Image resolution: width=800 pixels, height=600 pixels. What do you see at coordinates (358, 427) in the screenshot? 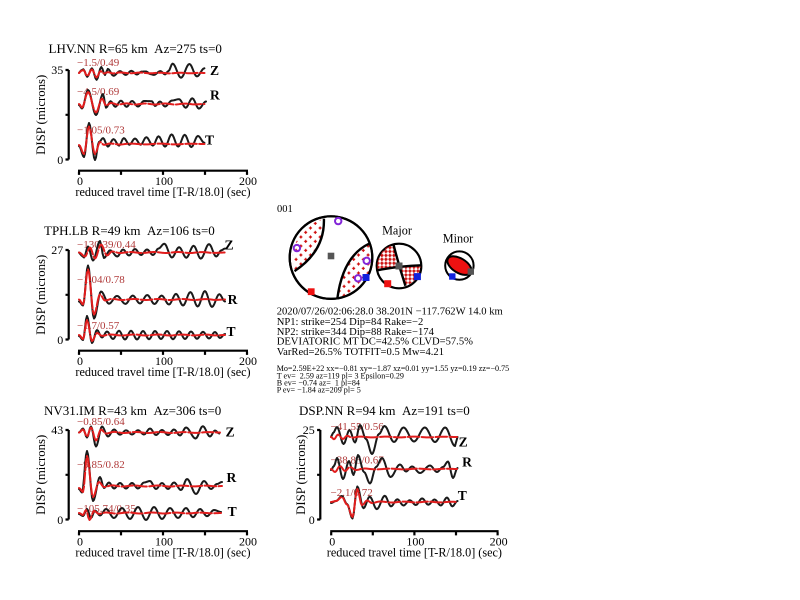
I see `svg-text: −41.55/0.56` at bounding box center [358, 427].